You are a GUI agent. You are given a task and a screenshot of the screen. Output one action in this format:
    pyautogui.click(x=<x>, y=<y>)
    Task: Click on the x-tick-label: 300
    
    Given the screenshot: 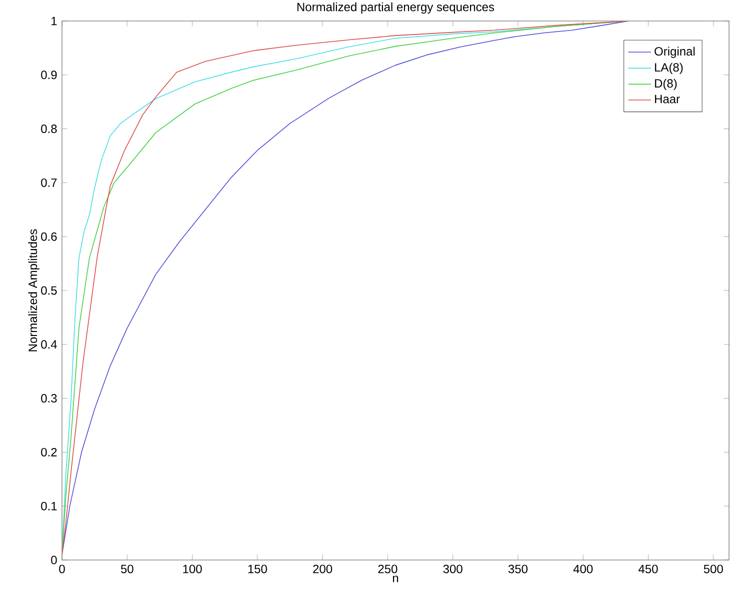 What is the action you would take?
    pyautogui.click(x=452, y=569)
    